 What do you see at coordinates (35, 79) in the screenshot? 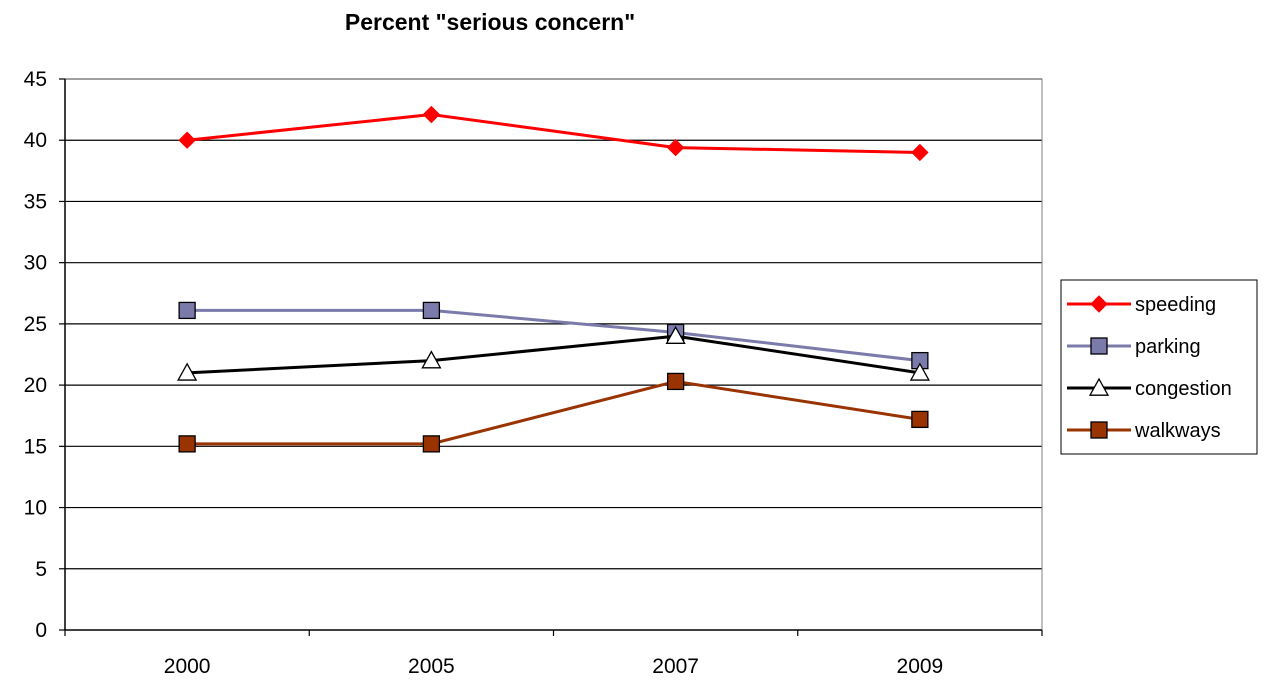
I see `y-tick-label: 45` at bounding box center [35, 79].